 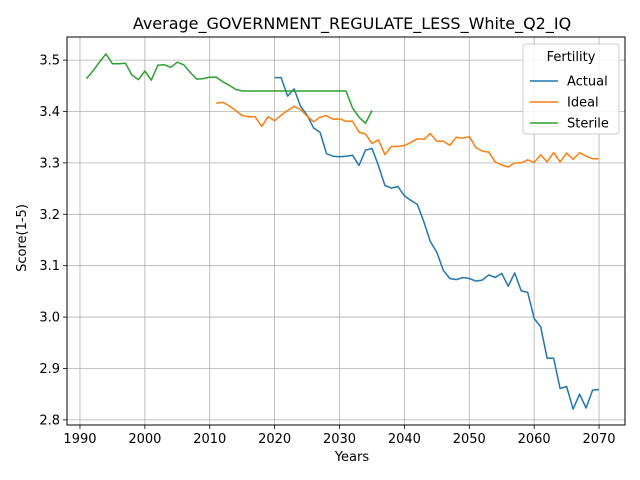 I want to click on legend-label-actual: Actual, so click(x=587, y=82).